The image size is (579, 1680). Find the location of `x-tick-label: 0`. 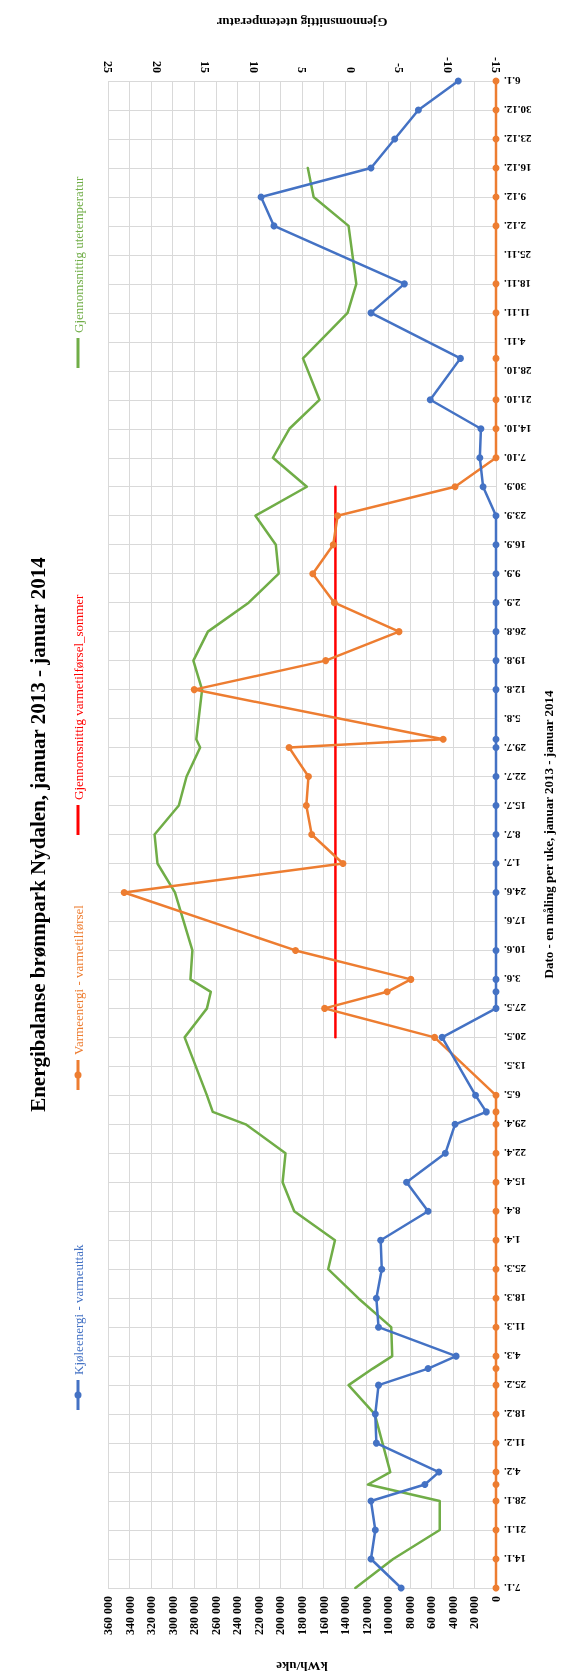

x-tick-label: 0 is located at coordinates (496, 1599).